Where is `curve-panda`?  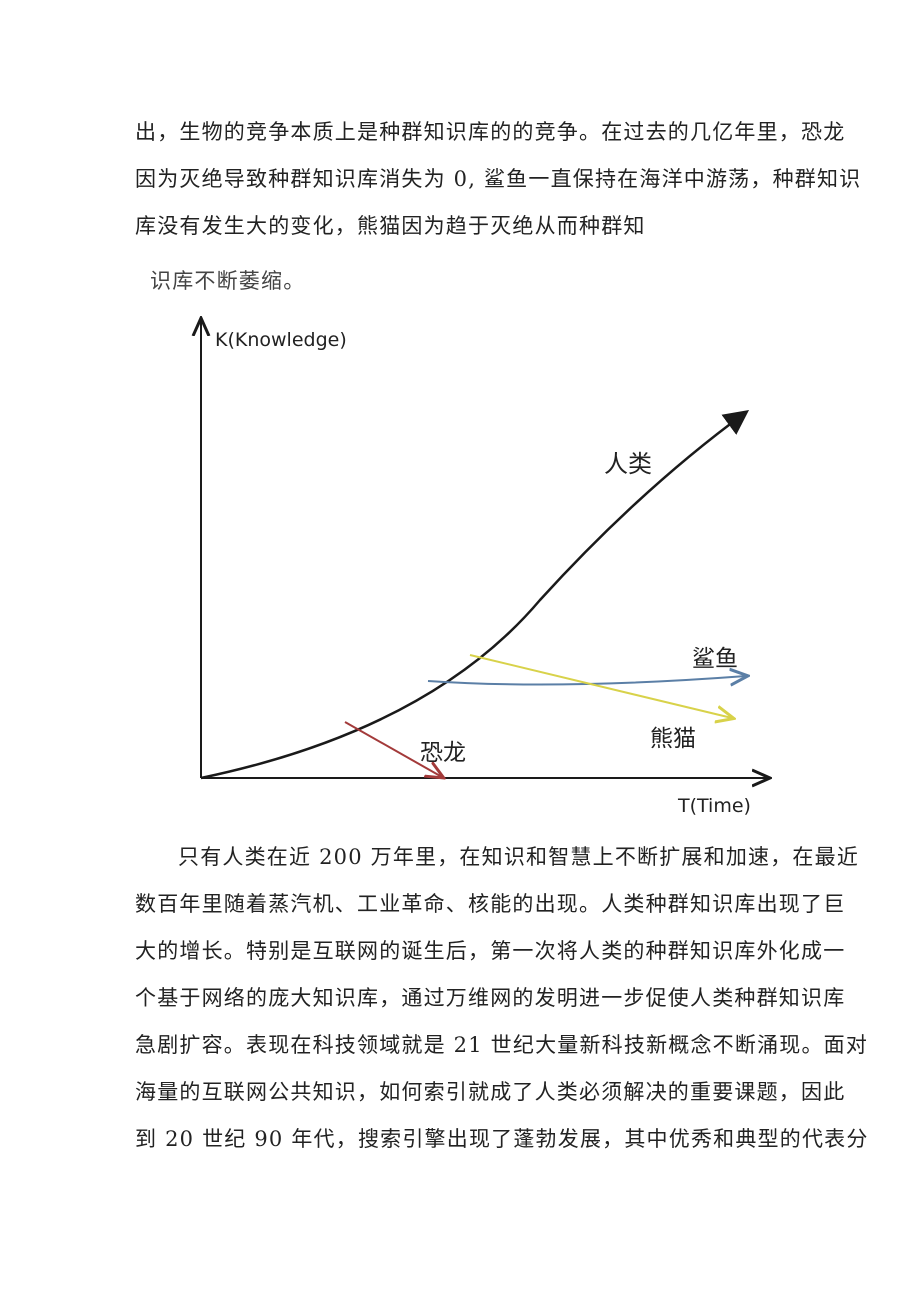 curve-panda is located at coordinates (600, 686).